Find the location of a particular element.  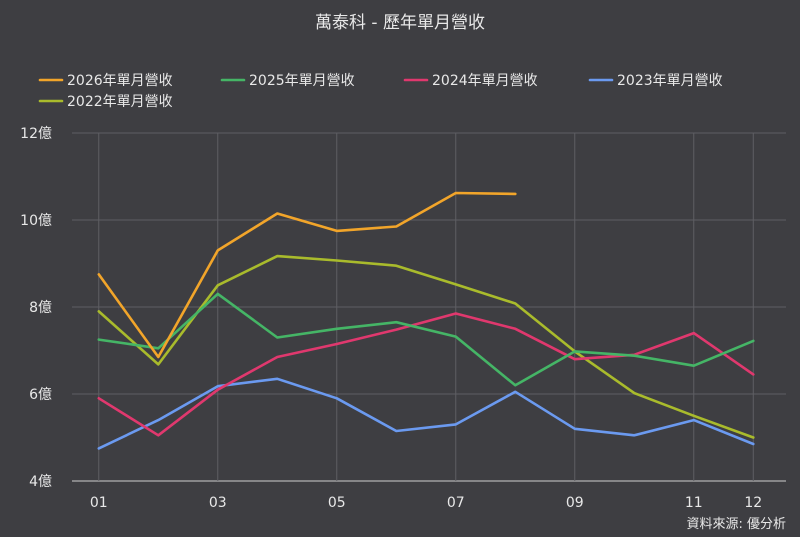

legend-item: 2023年單月營收 is located at coordinates (655, 81).